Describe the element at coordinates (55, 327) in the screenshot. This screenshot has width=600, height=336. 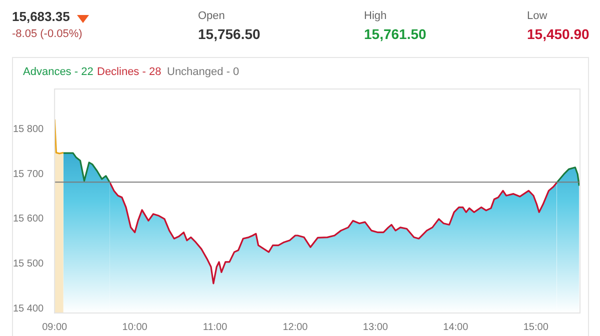
I see `x-tick-label: 09:00` at that location.